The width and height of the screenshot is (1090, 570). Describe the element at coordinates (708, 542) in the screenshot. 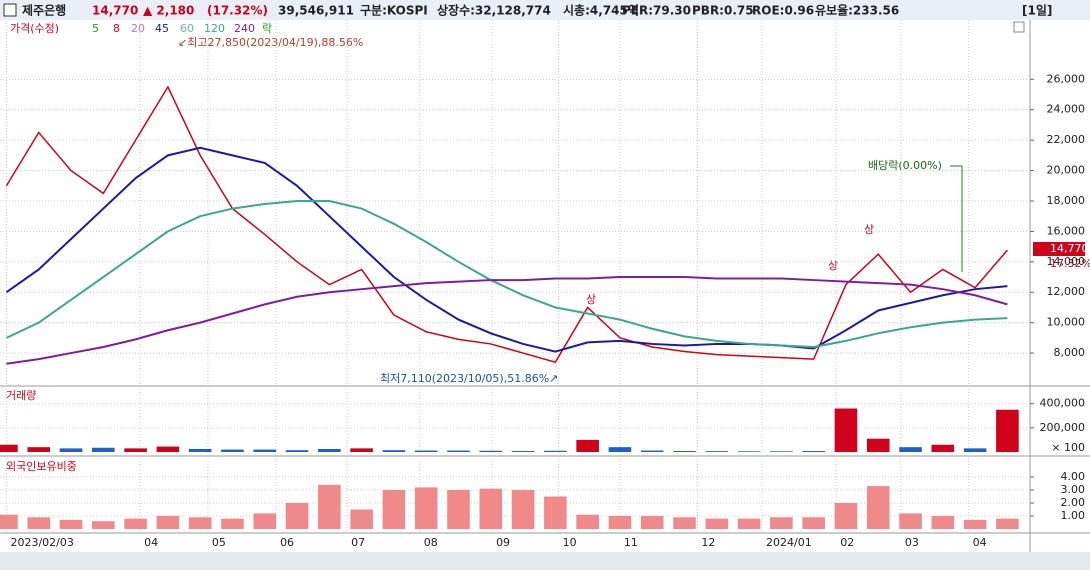

I see `x-tick-label: 12` at that location.